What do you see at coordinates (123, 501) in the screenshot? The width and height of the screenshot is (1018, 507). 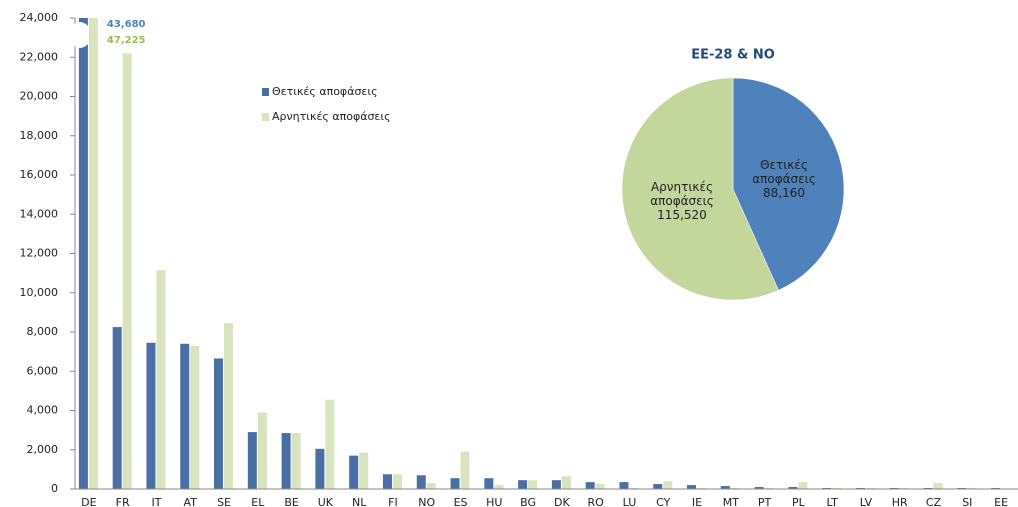 I see `x-tick-label: FR` at bounding box center [123, 501].